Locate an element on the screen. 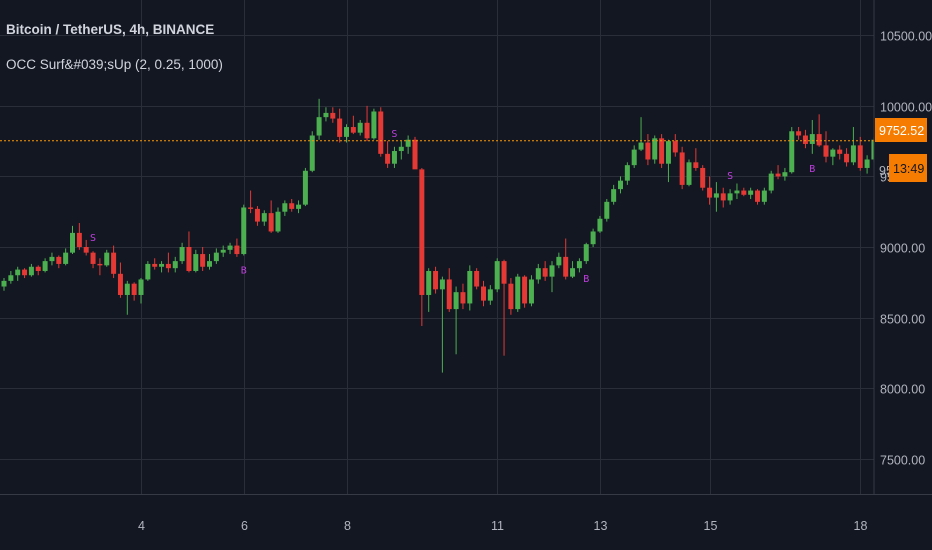 This screenshot has height=550, width=932. time-tick-label: 18 is located at coordinates (861, 526).